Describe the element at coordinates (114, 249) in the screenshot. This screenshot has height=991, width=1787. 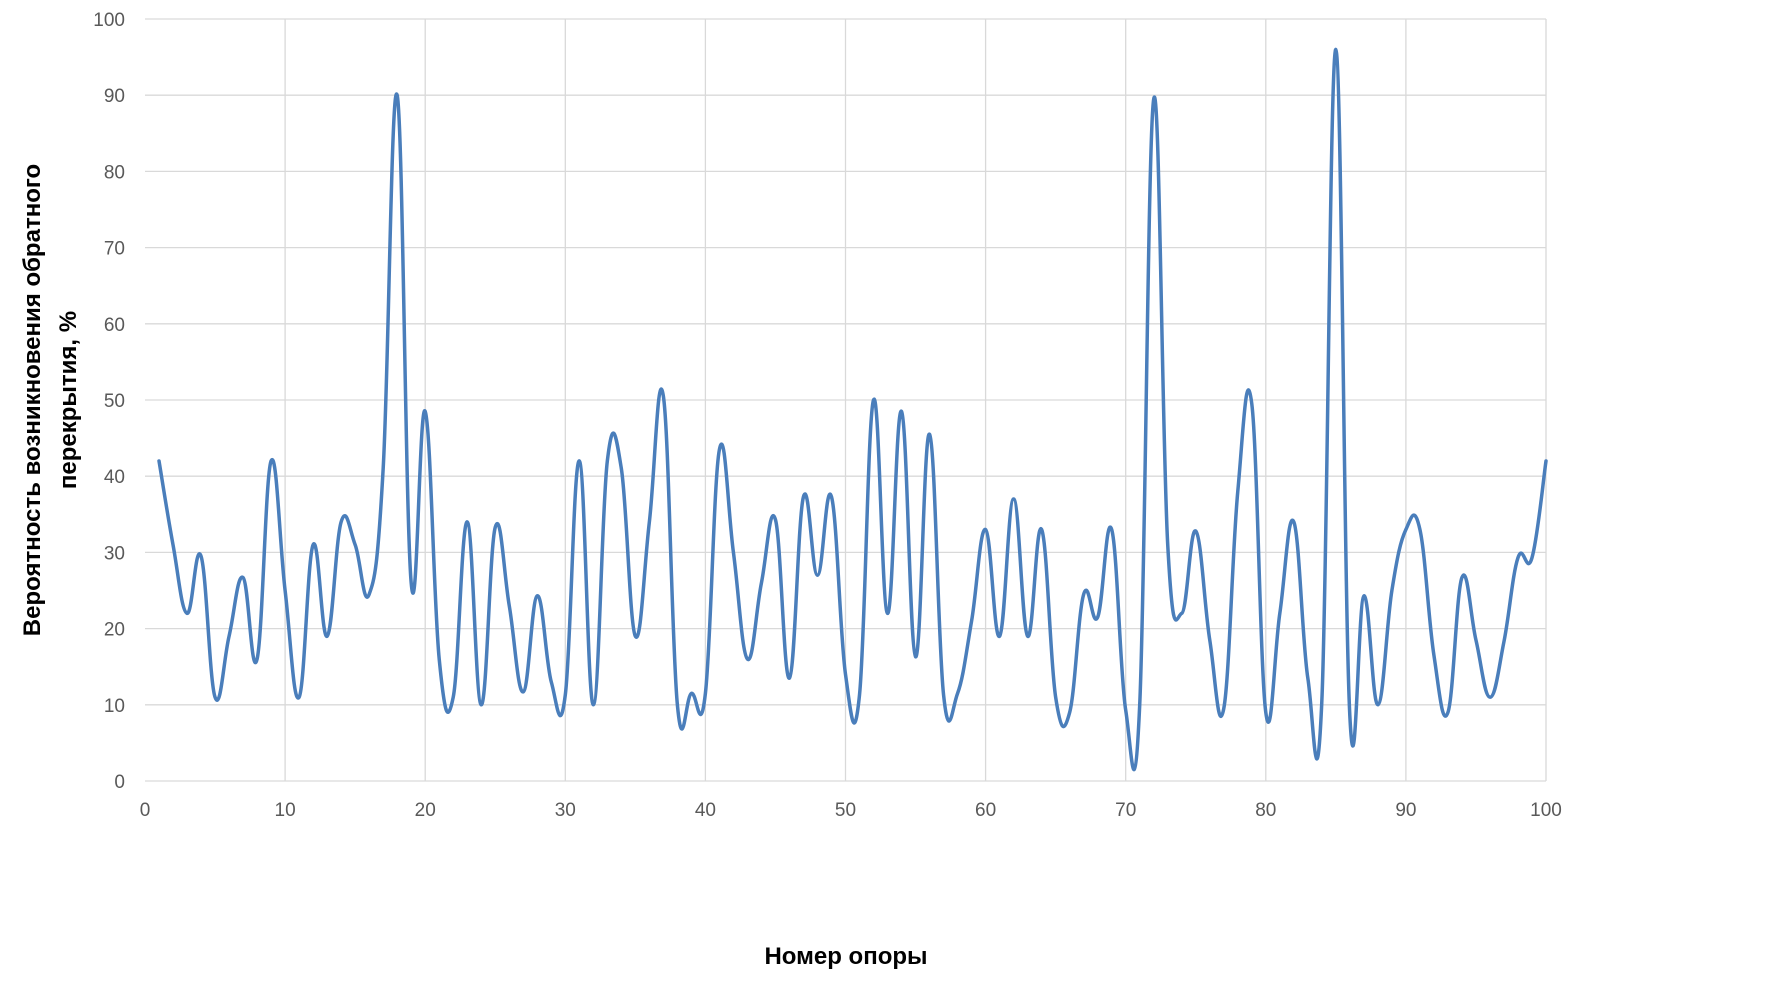
I see `y-tick-label: 70` at that location.